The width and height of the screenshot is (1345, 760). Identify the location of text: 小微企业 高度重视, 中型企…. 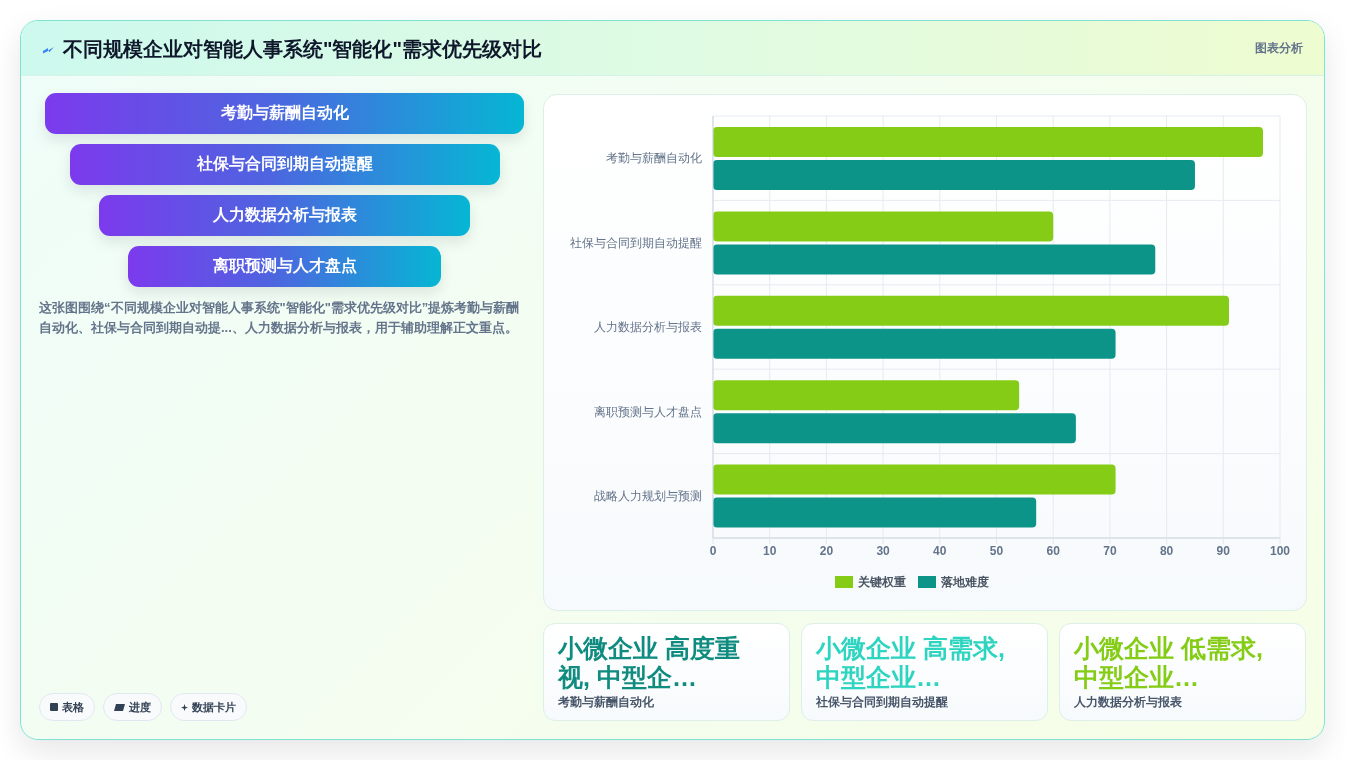
(649, 663).